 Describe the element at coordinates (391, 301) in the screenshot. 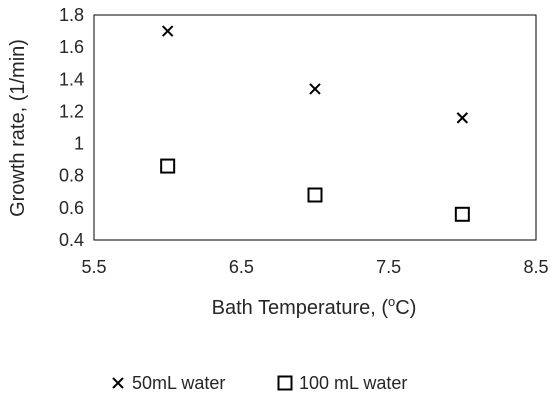

I see `x-axis-title-superscript: o` at that location.